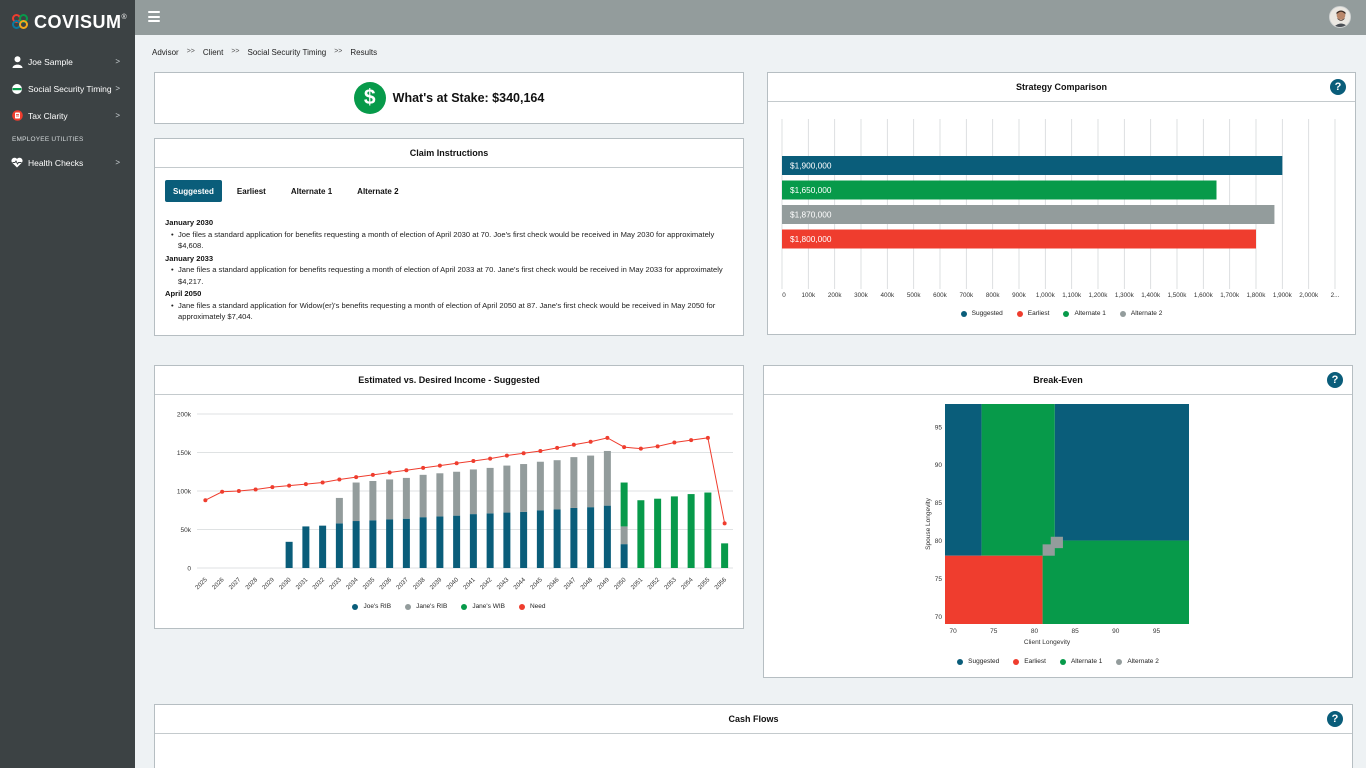 This screenshot has width=1366, height=768. What do you see at coordinates (486, 583) in the screenshot?
I see `x-tick-label: 2042` at bounding box center [486, 583].